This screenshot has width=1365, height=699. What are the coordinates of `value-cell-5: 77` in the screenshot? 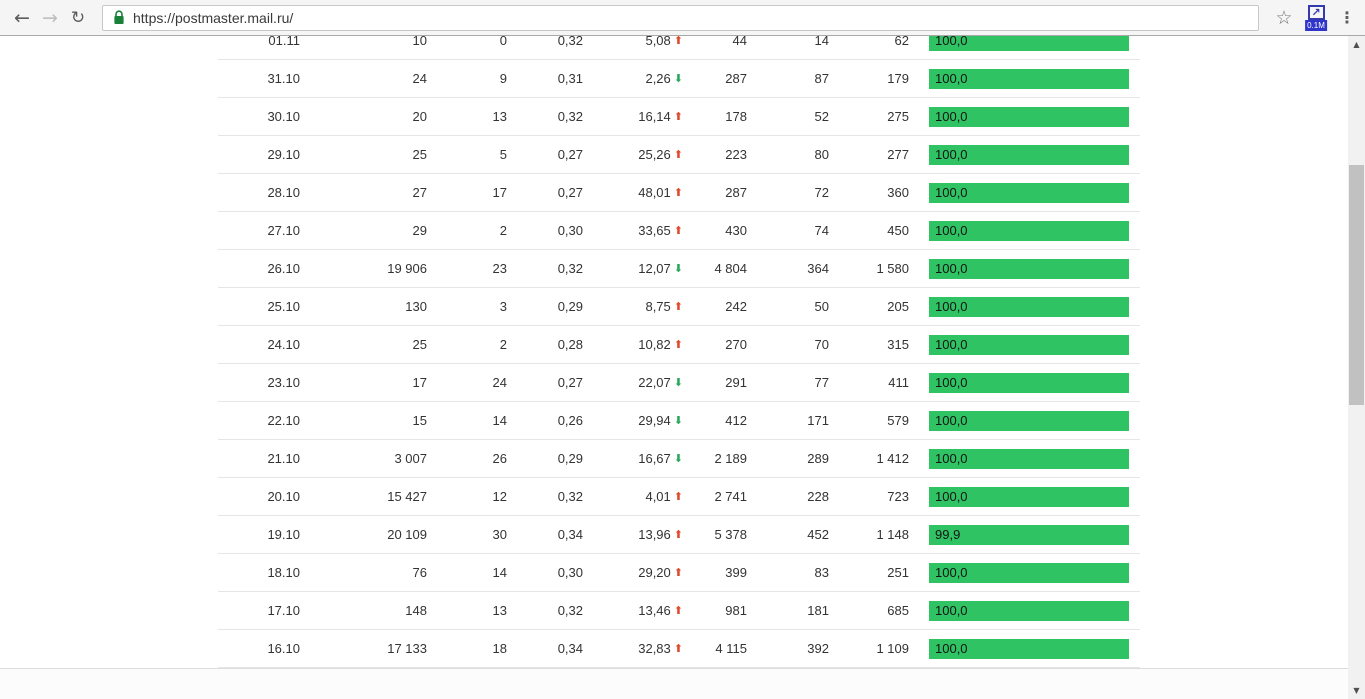 It's located at (821, 382).